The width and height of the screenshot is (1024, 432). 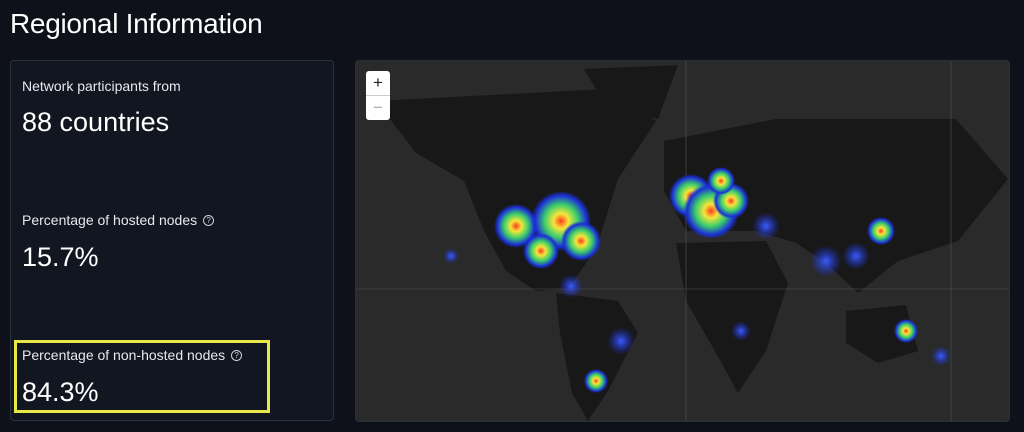 What do you see at coordinates (110, 220) in the screenshot?
I see `stat-label-text: Percentage of hosted nodes` at bounding box center [110, 220].